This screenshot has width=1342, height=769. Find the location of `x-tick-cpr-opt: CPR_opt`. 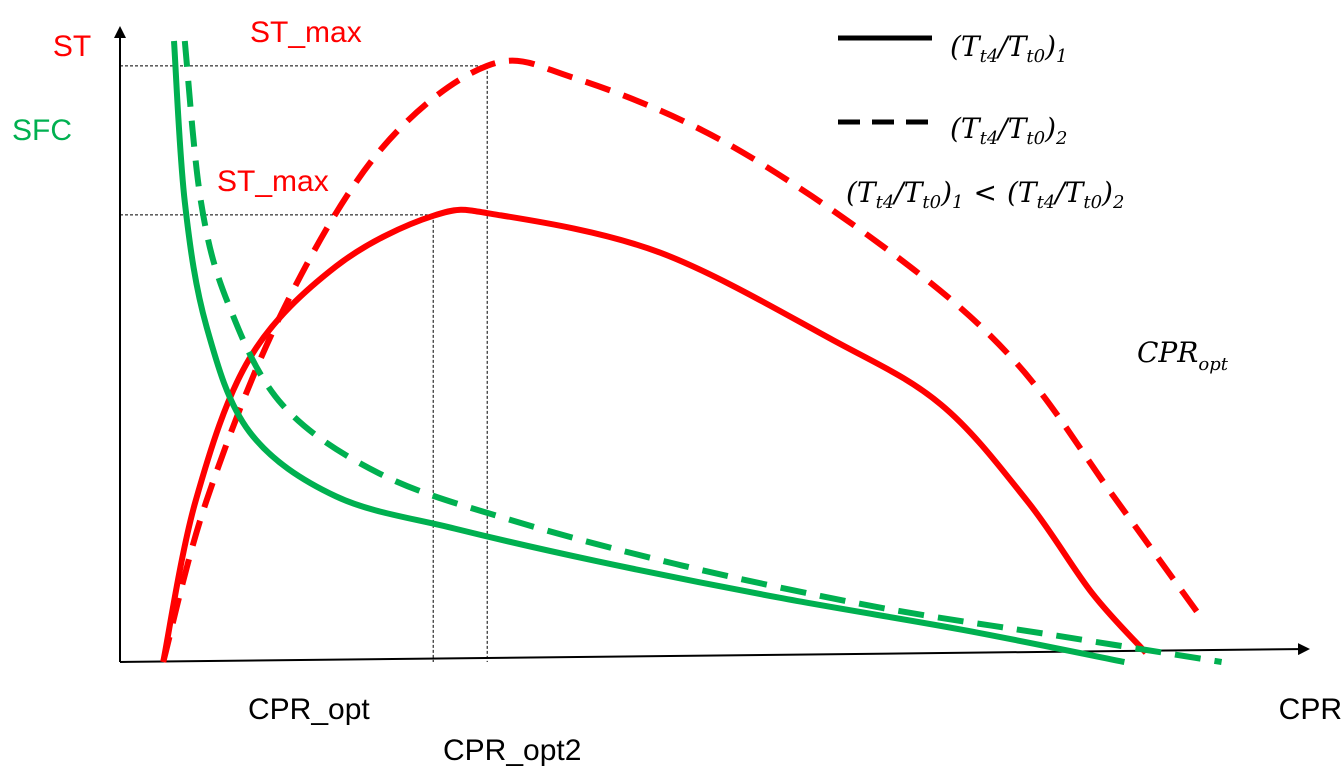

x-tick-cpr-opt: CPR_opt is located at coordinates (309, 709).